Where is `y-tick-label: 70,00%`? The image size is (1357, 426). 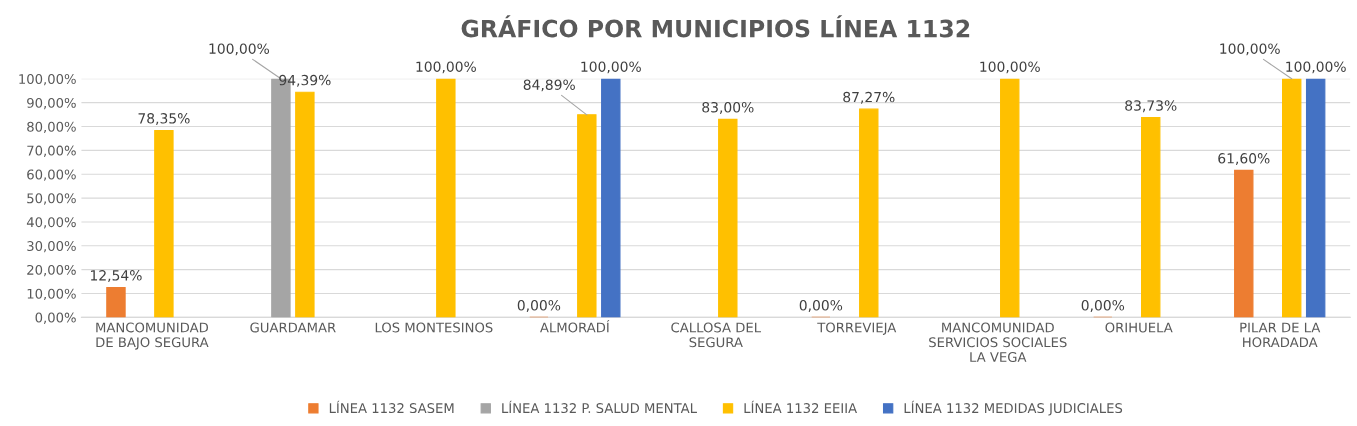
y-tick-label: 70,00% is located at coordinates (51, 151).